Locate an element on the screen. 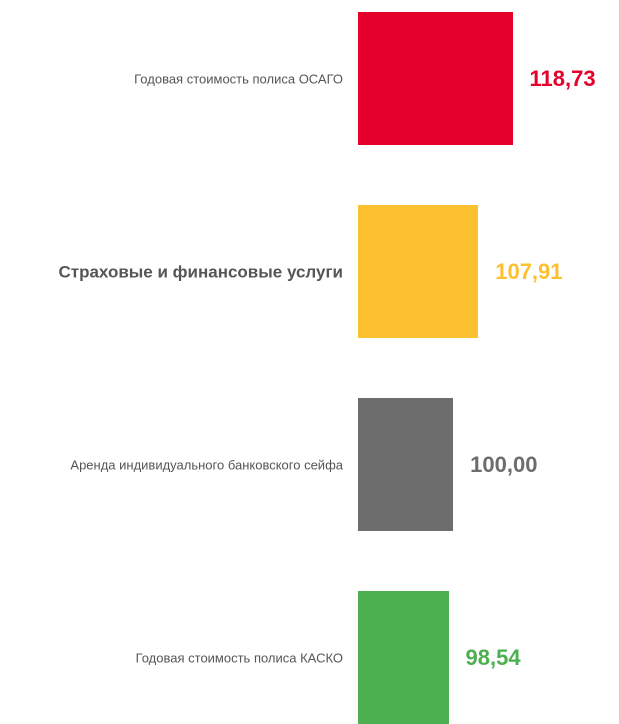  category-label: Страховые и финансовые услуги is located at coordinates (200, 271).